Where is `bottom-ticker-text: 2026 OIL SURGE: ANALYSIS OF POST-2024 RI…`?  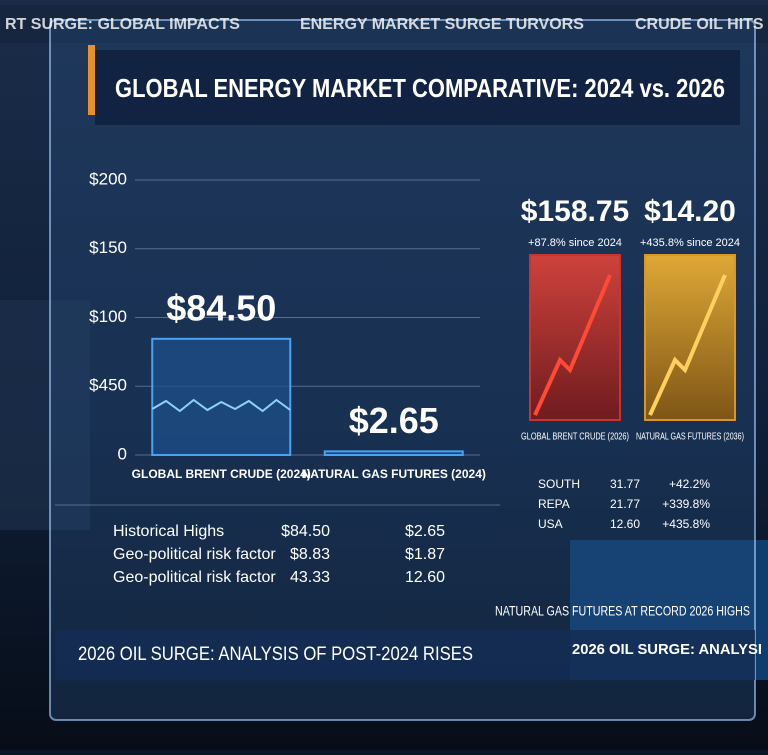 bottom-ticker-text: 2026 OIL SURGE: ANALYSIS OF POST-2024 RI… is located at coordinates (275, 654).